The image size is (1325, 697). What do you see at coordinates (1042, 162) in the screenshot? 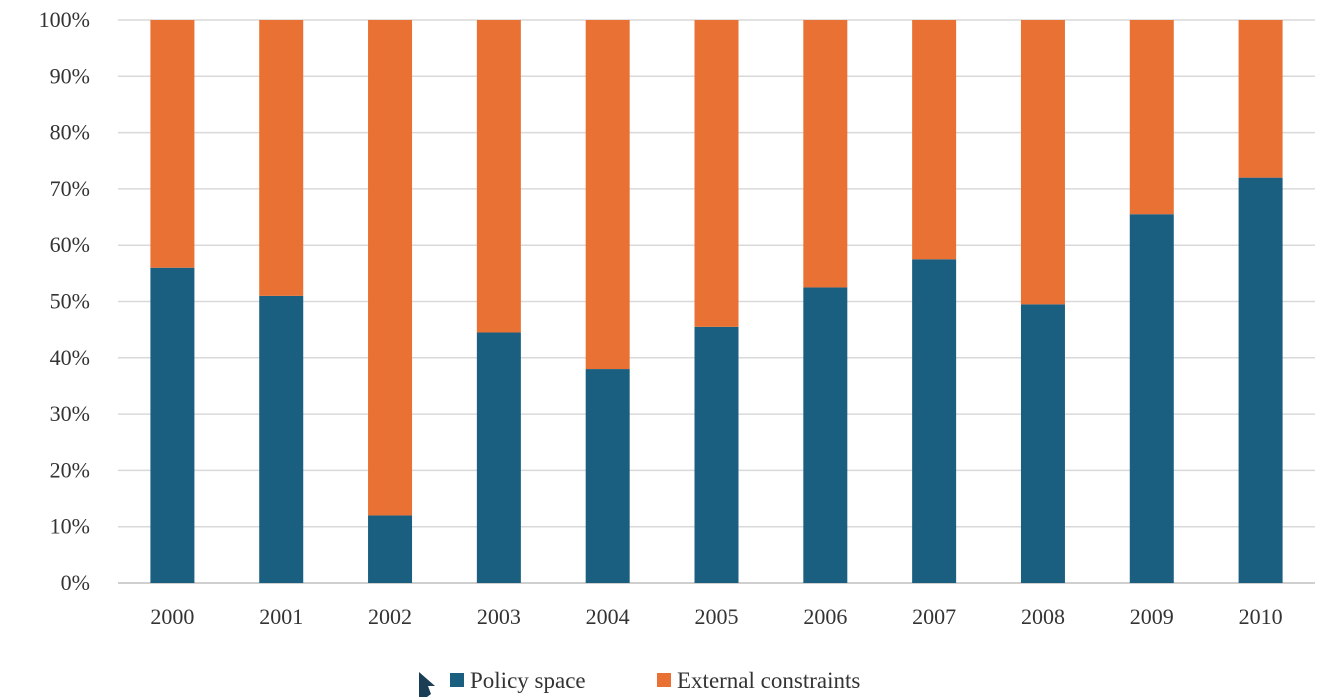
I see `bar-external-constraints-2008` at bounding box center [1042, 162].